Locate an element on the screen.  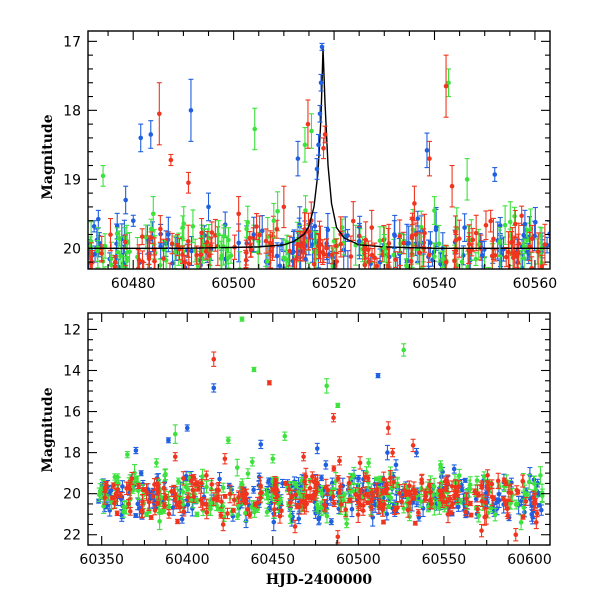
bottom-panel-xlabel: HJD-2400000 is located at coordinates (319, 580).